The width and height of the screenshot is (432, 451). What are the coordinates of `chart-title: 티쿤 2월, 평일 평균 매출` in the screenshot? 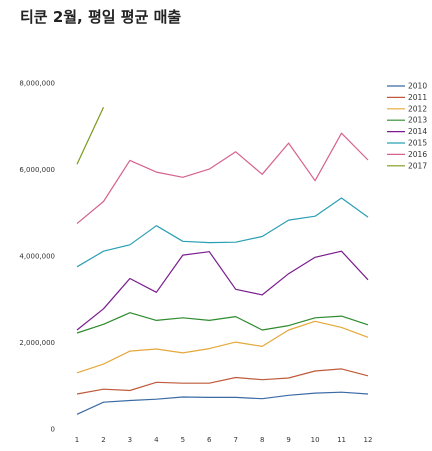 It's located at (101, 17).